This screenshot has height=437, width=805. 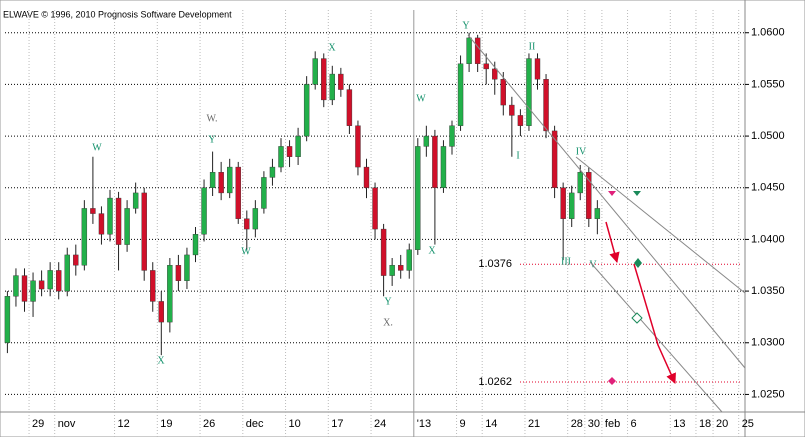 What do you see at coordinates (768, 33) in the screenshot?
I see `y-tick-label: 1.0600` at bounding box center [768, 33].